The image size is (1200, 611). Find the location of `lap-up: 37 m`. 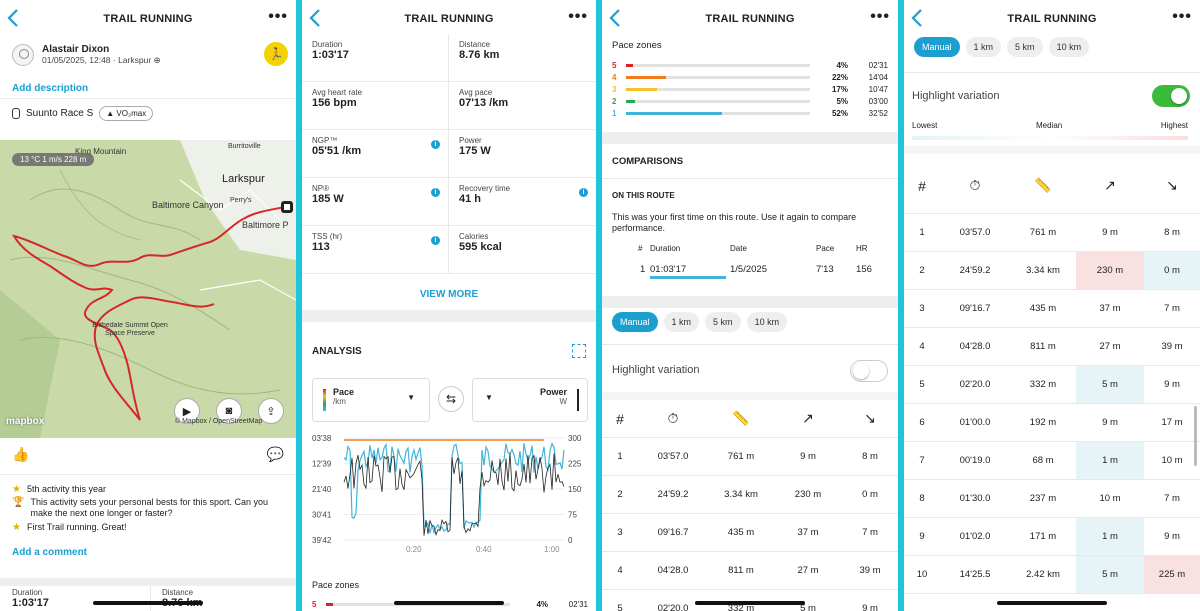

lap-up: 37 m is located at coordinates (1110, 308).